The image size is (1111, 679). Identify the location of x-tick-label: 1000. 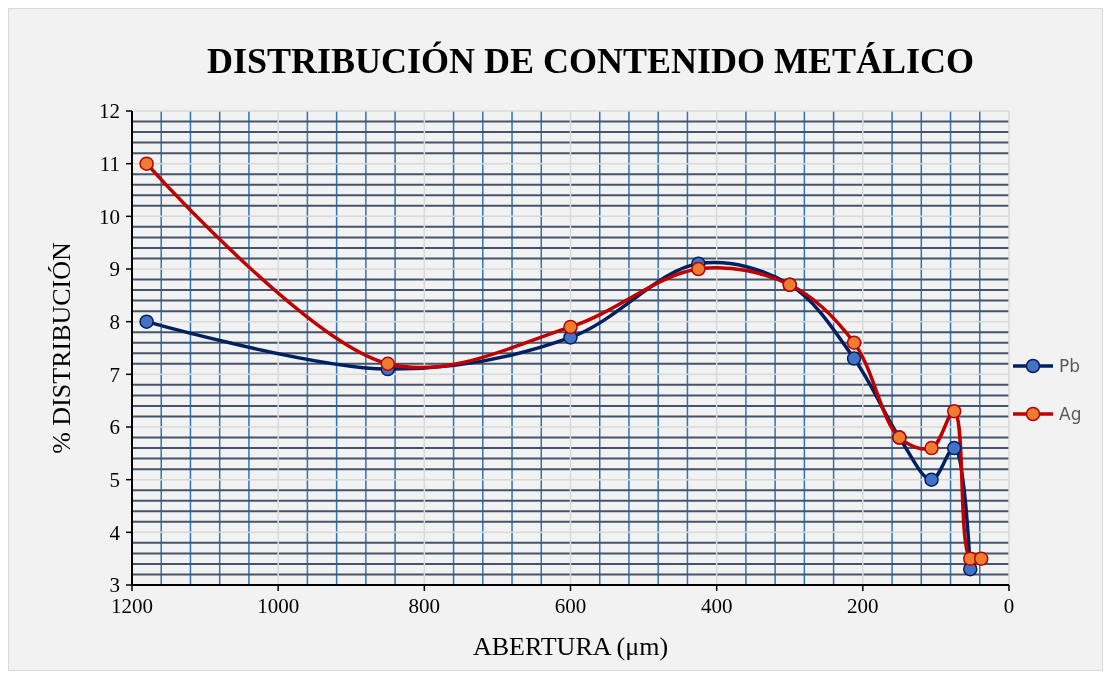
(278, 606).